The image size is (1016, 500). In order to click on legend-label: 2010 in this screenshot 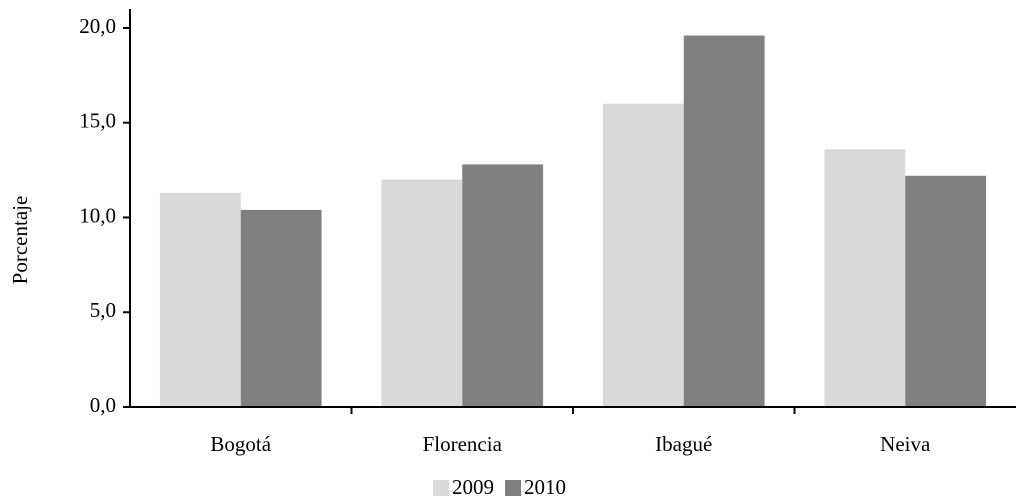, I will do `click(545, 487)`.